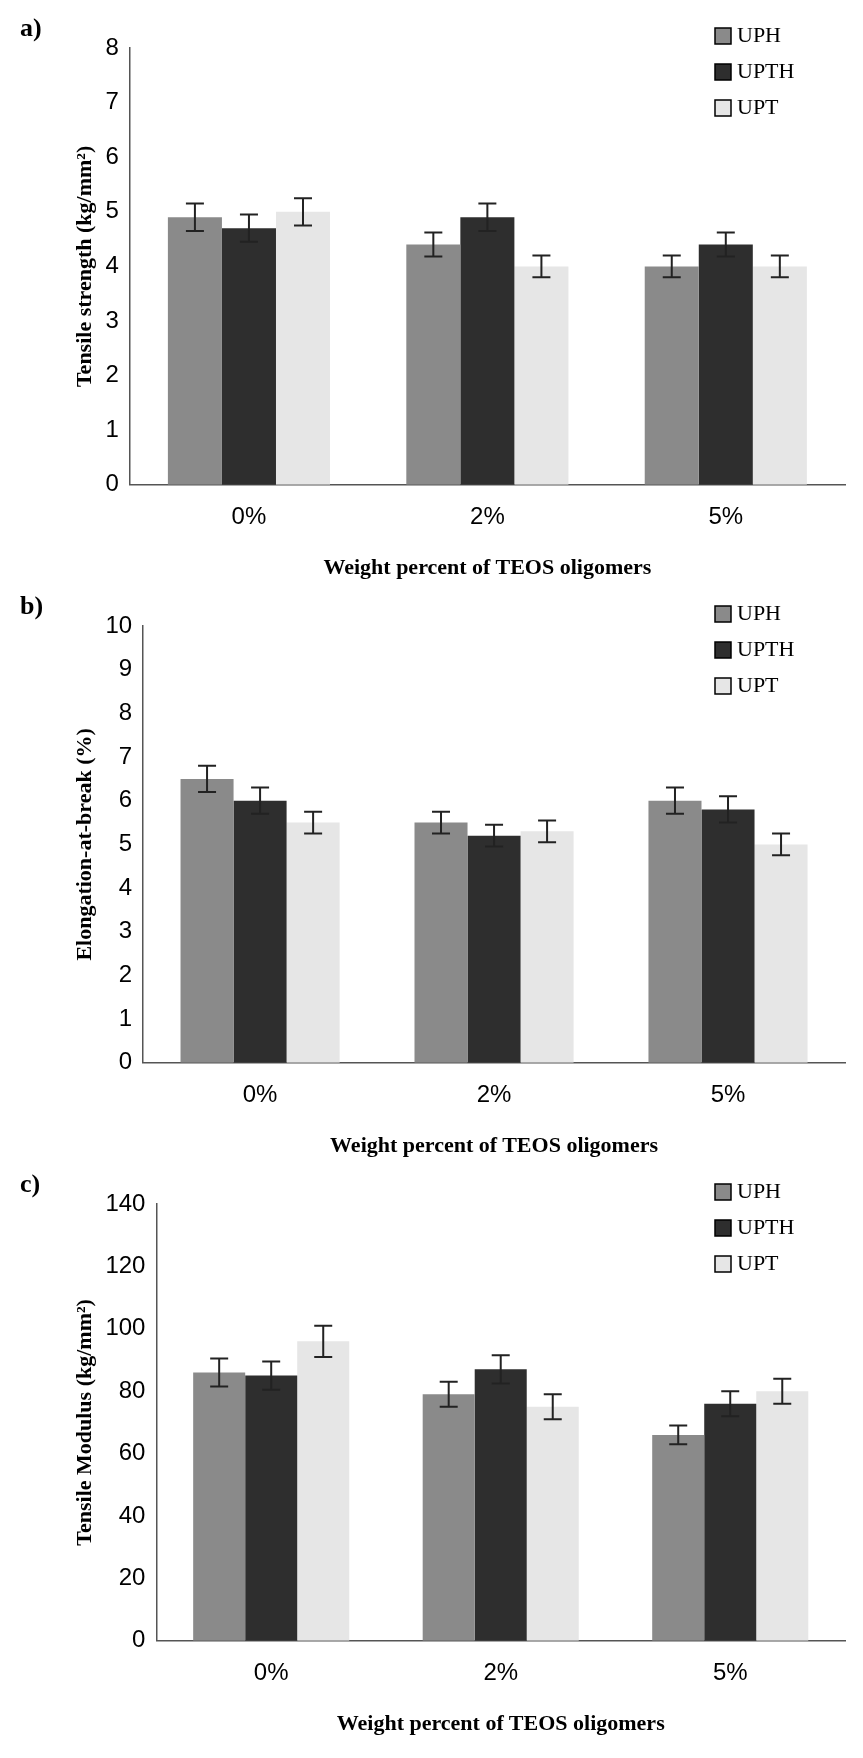 The width and height of the screenshot is (863, 1758). Describe the element at coordinates (119, 624) in the screenshot. I see `y-tick-label: 10` at that location.